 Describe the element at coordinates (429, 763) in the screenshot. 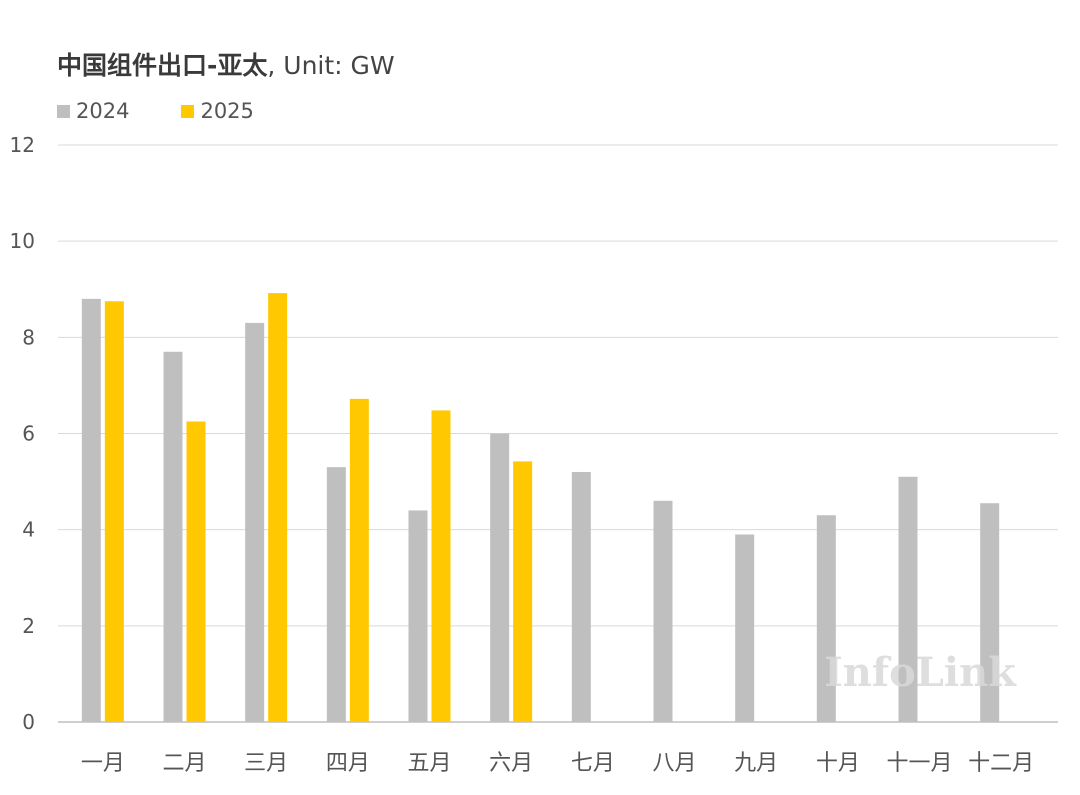

I see `x-tick-label: 五月` at that location.